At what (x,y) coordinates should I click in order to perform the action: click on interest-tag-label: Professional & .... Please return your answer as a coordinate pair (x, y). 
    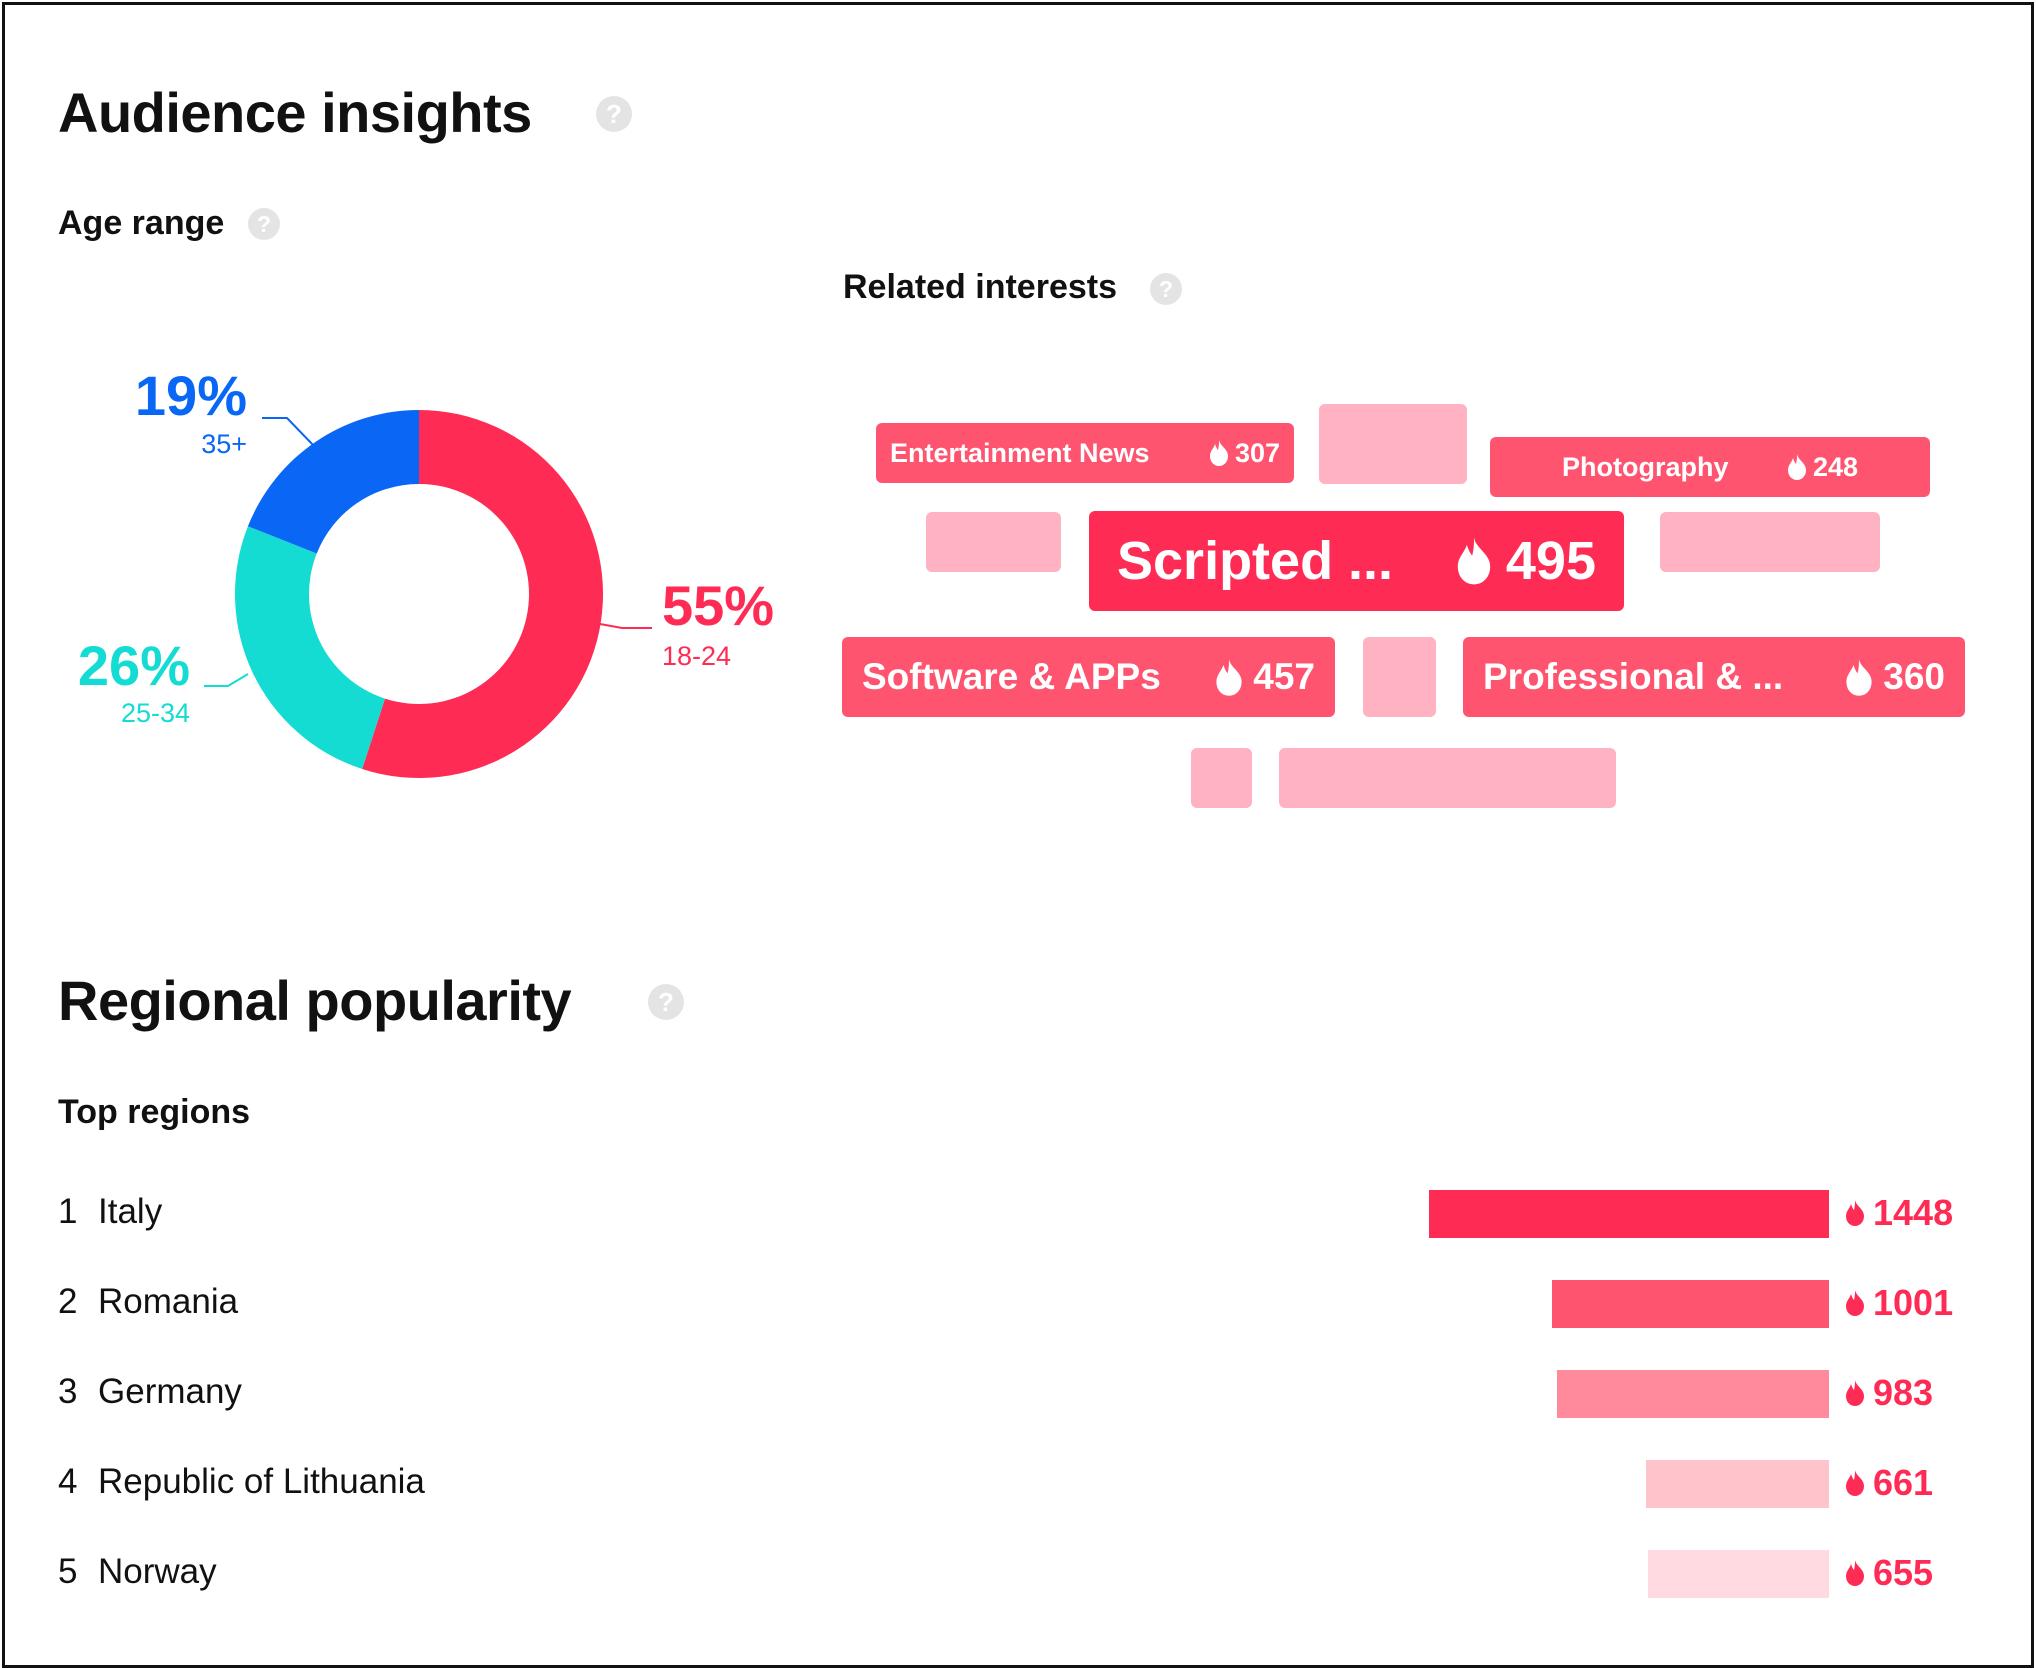
    Looking at the image, I should click on (1633, 676).